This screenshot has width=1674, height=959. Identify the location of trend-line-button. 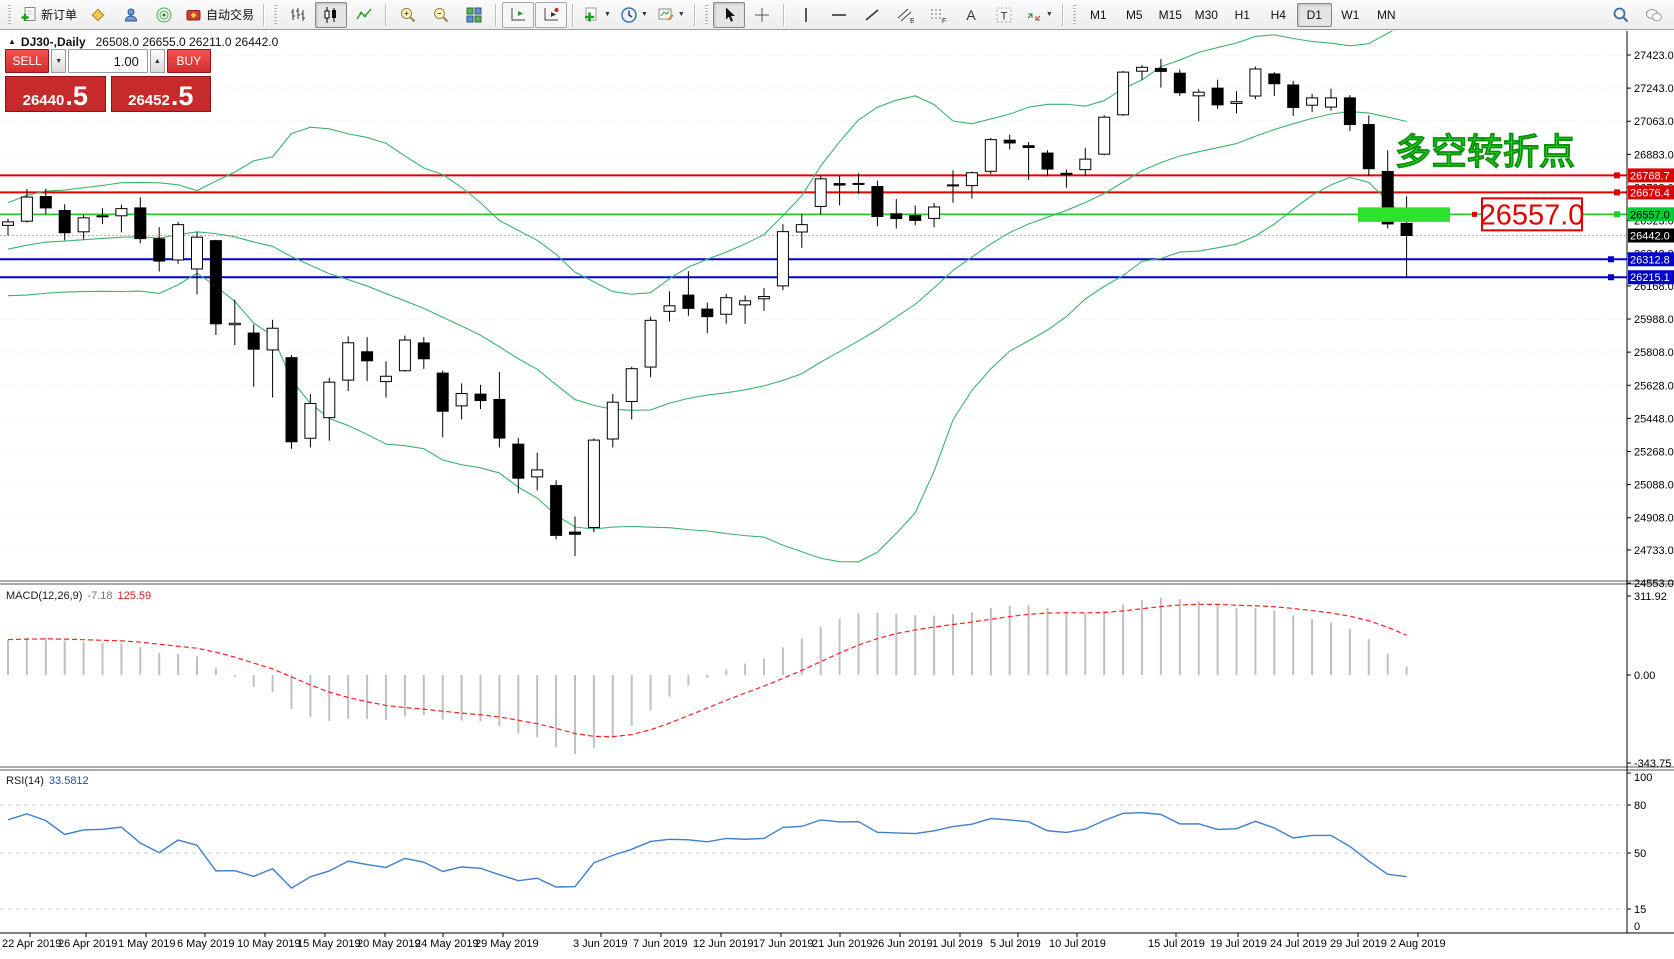
(872, 15).